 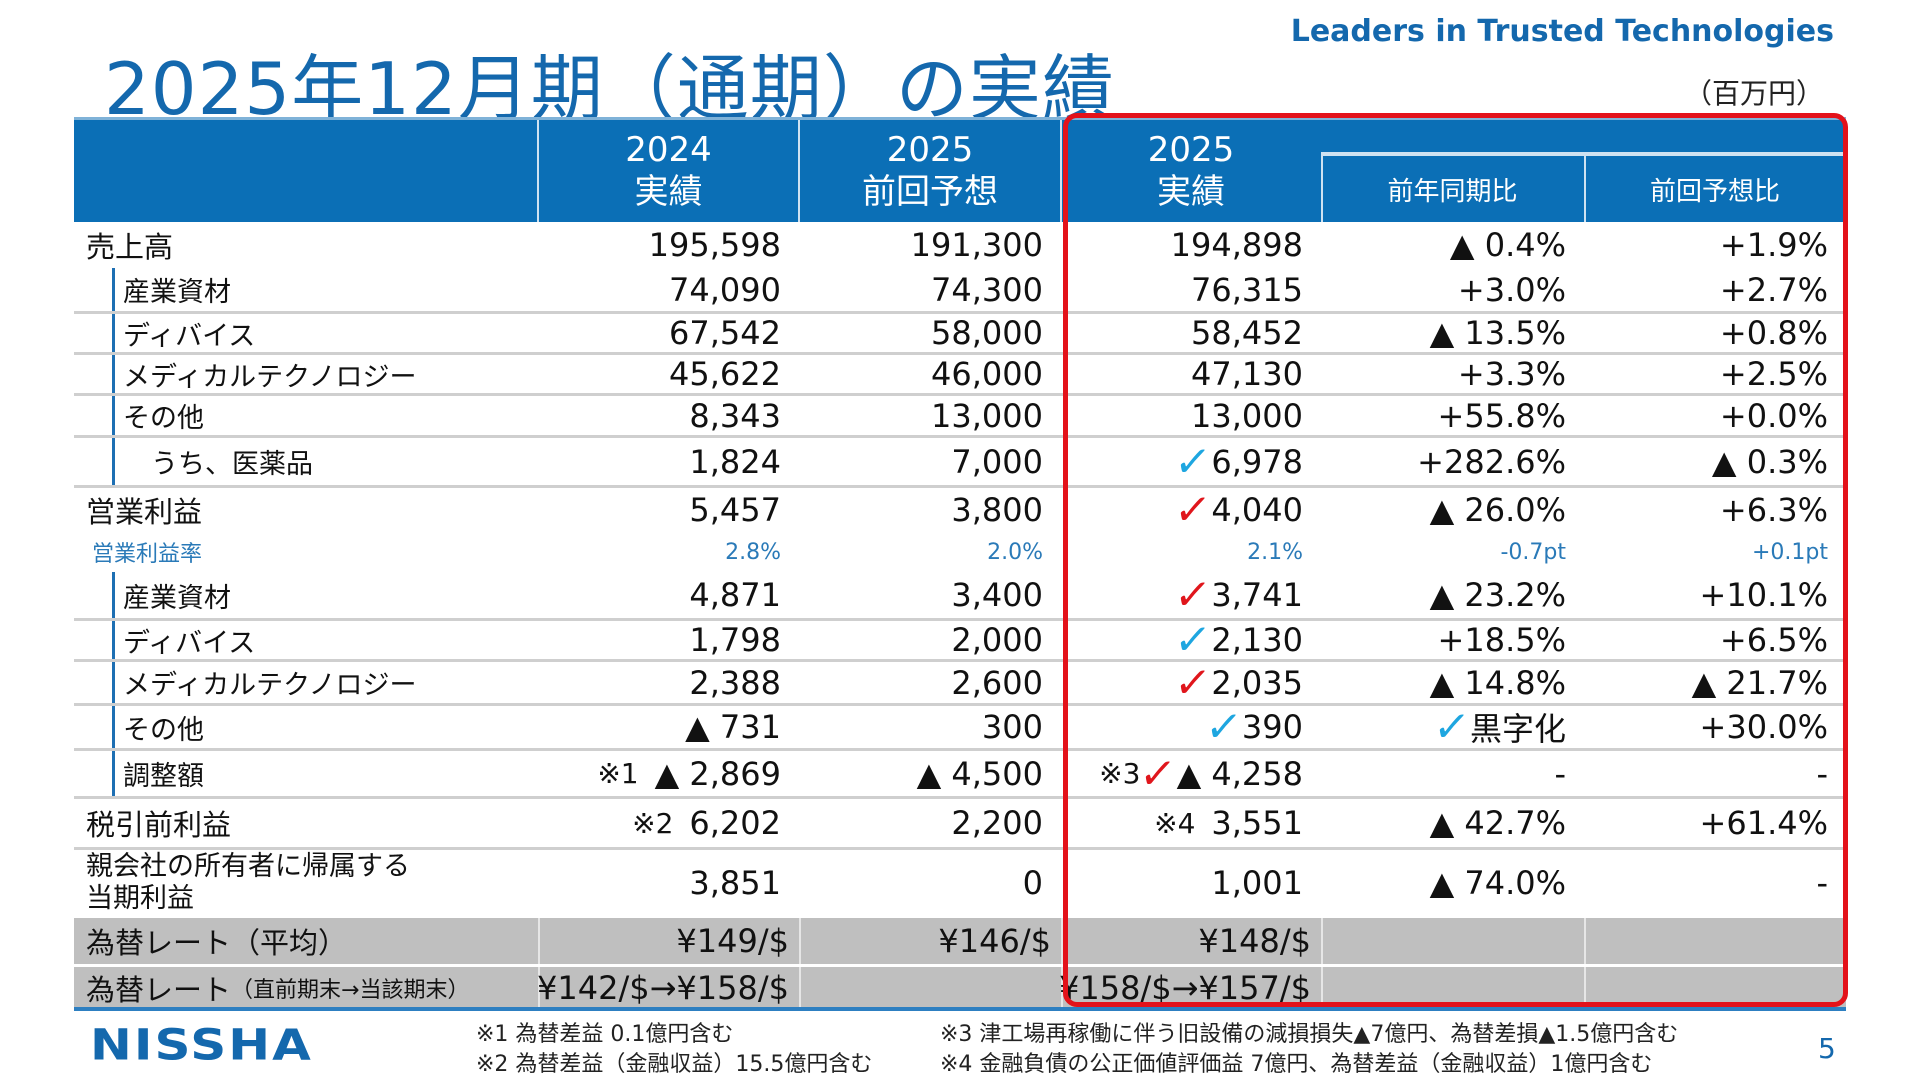 I want to click on blue-checkmark-icon: ✓, so click(x=1192, y=639).